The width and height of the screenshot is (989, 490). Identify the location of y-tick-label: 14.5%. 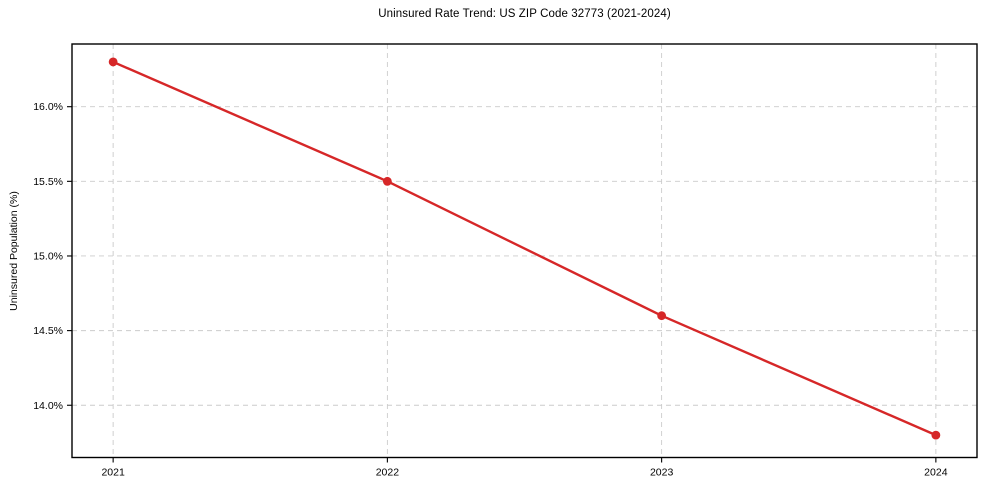
(48, 331).